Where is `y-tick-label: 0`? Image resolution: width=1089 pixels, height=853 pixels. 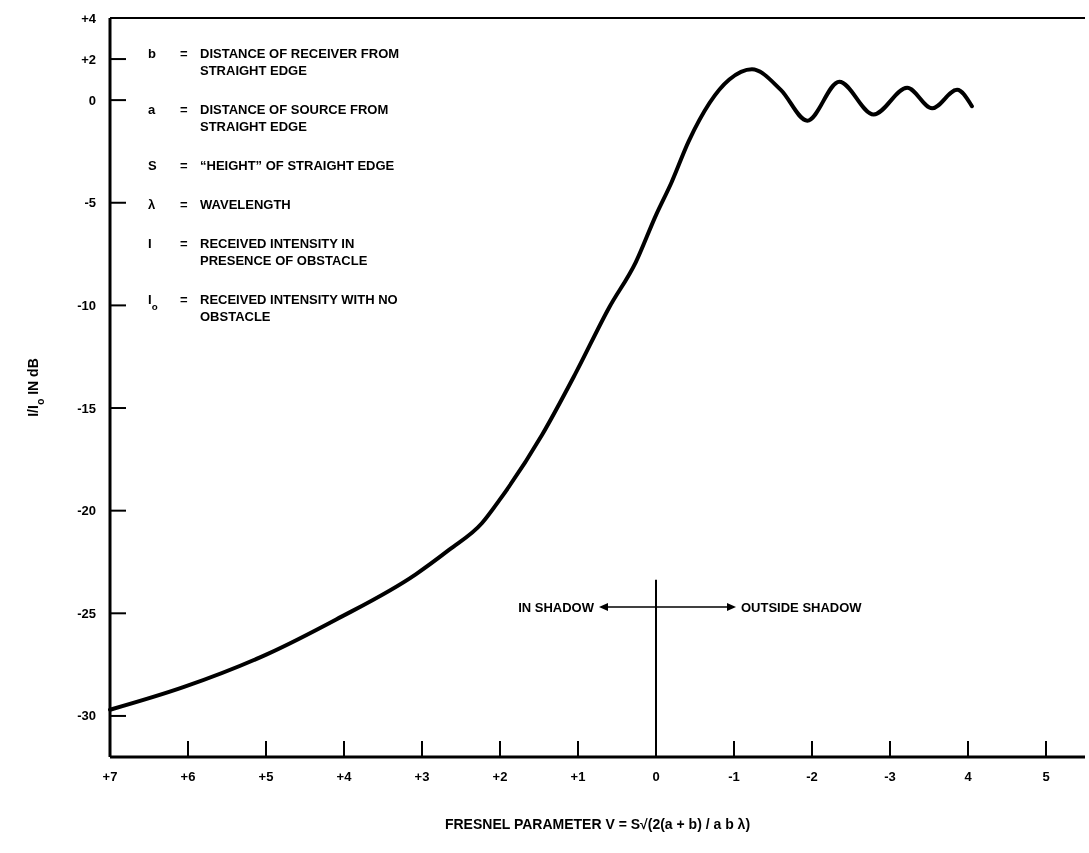
y-tick-label: 0 is located at coordinates (92, 100).